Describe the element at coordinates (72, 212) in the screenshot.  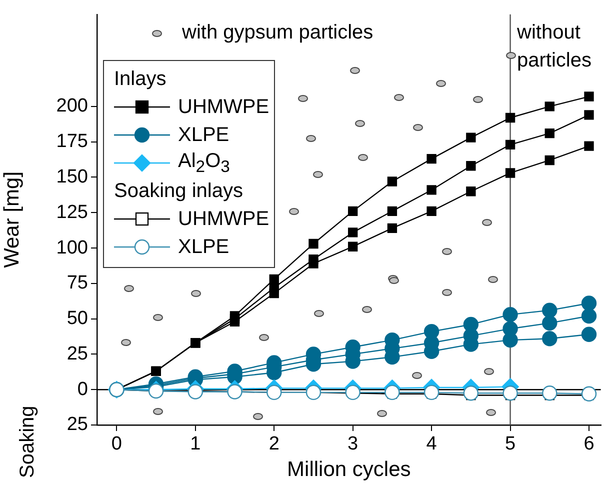
I see `y-tick-label: 125` at that location.